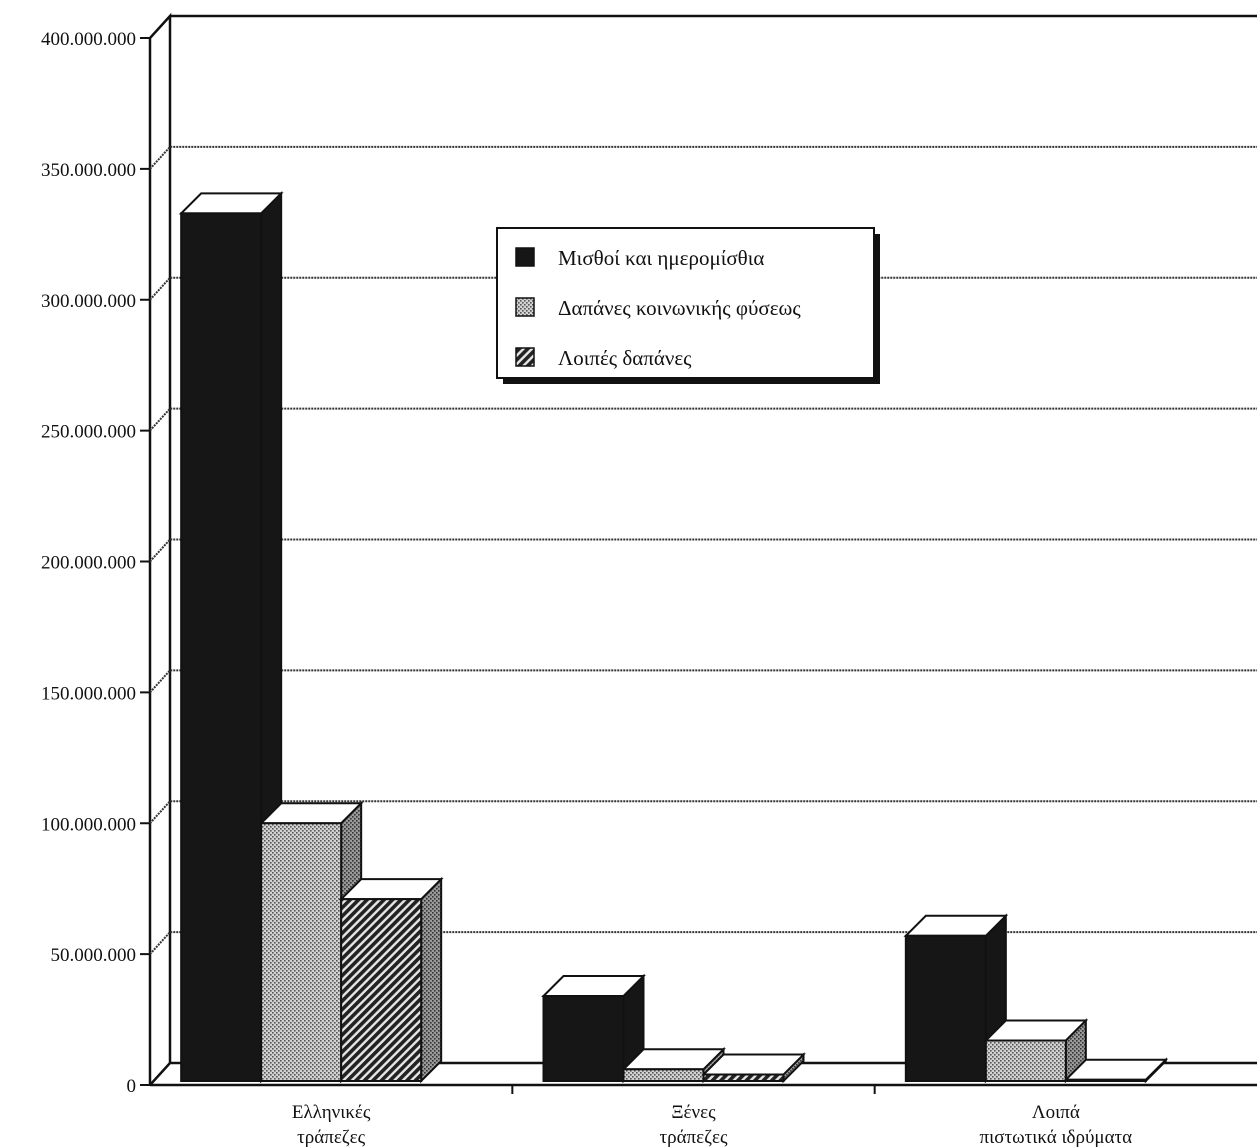 The image size is (1257, 1148). I want to click on y-tick-label: 300.000.000, so click(88, 301).